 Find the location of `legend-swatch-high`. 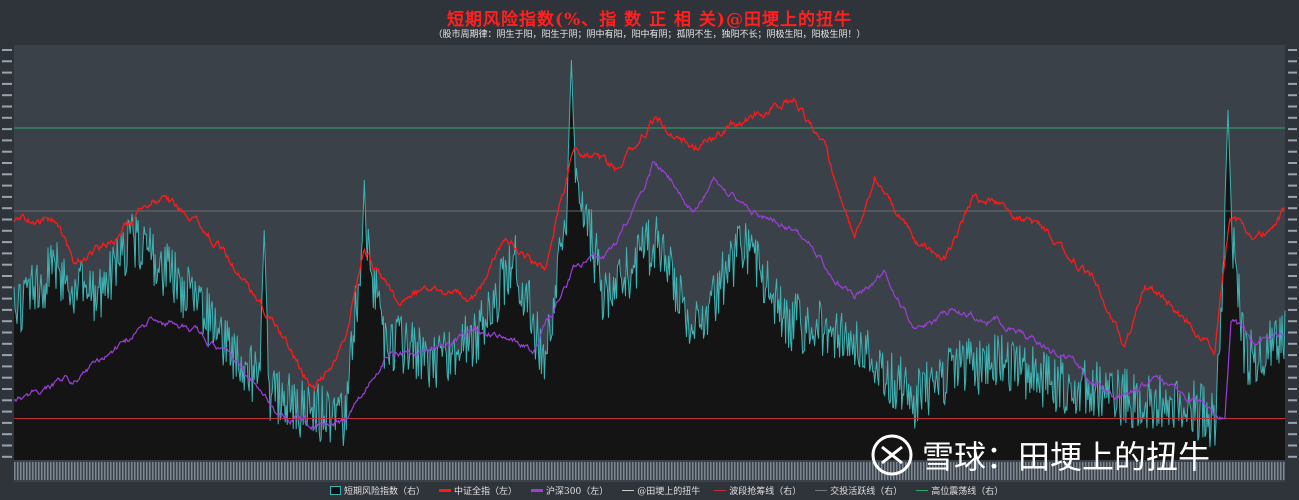

legend-swatch-high is located at coordinates (922, 490).